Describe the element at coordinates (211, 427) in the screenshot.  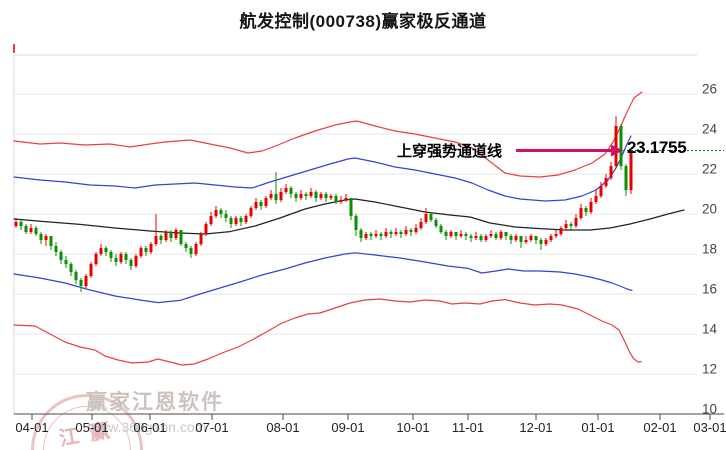
I see `x-axis-label: 07-01` at that location.